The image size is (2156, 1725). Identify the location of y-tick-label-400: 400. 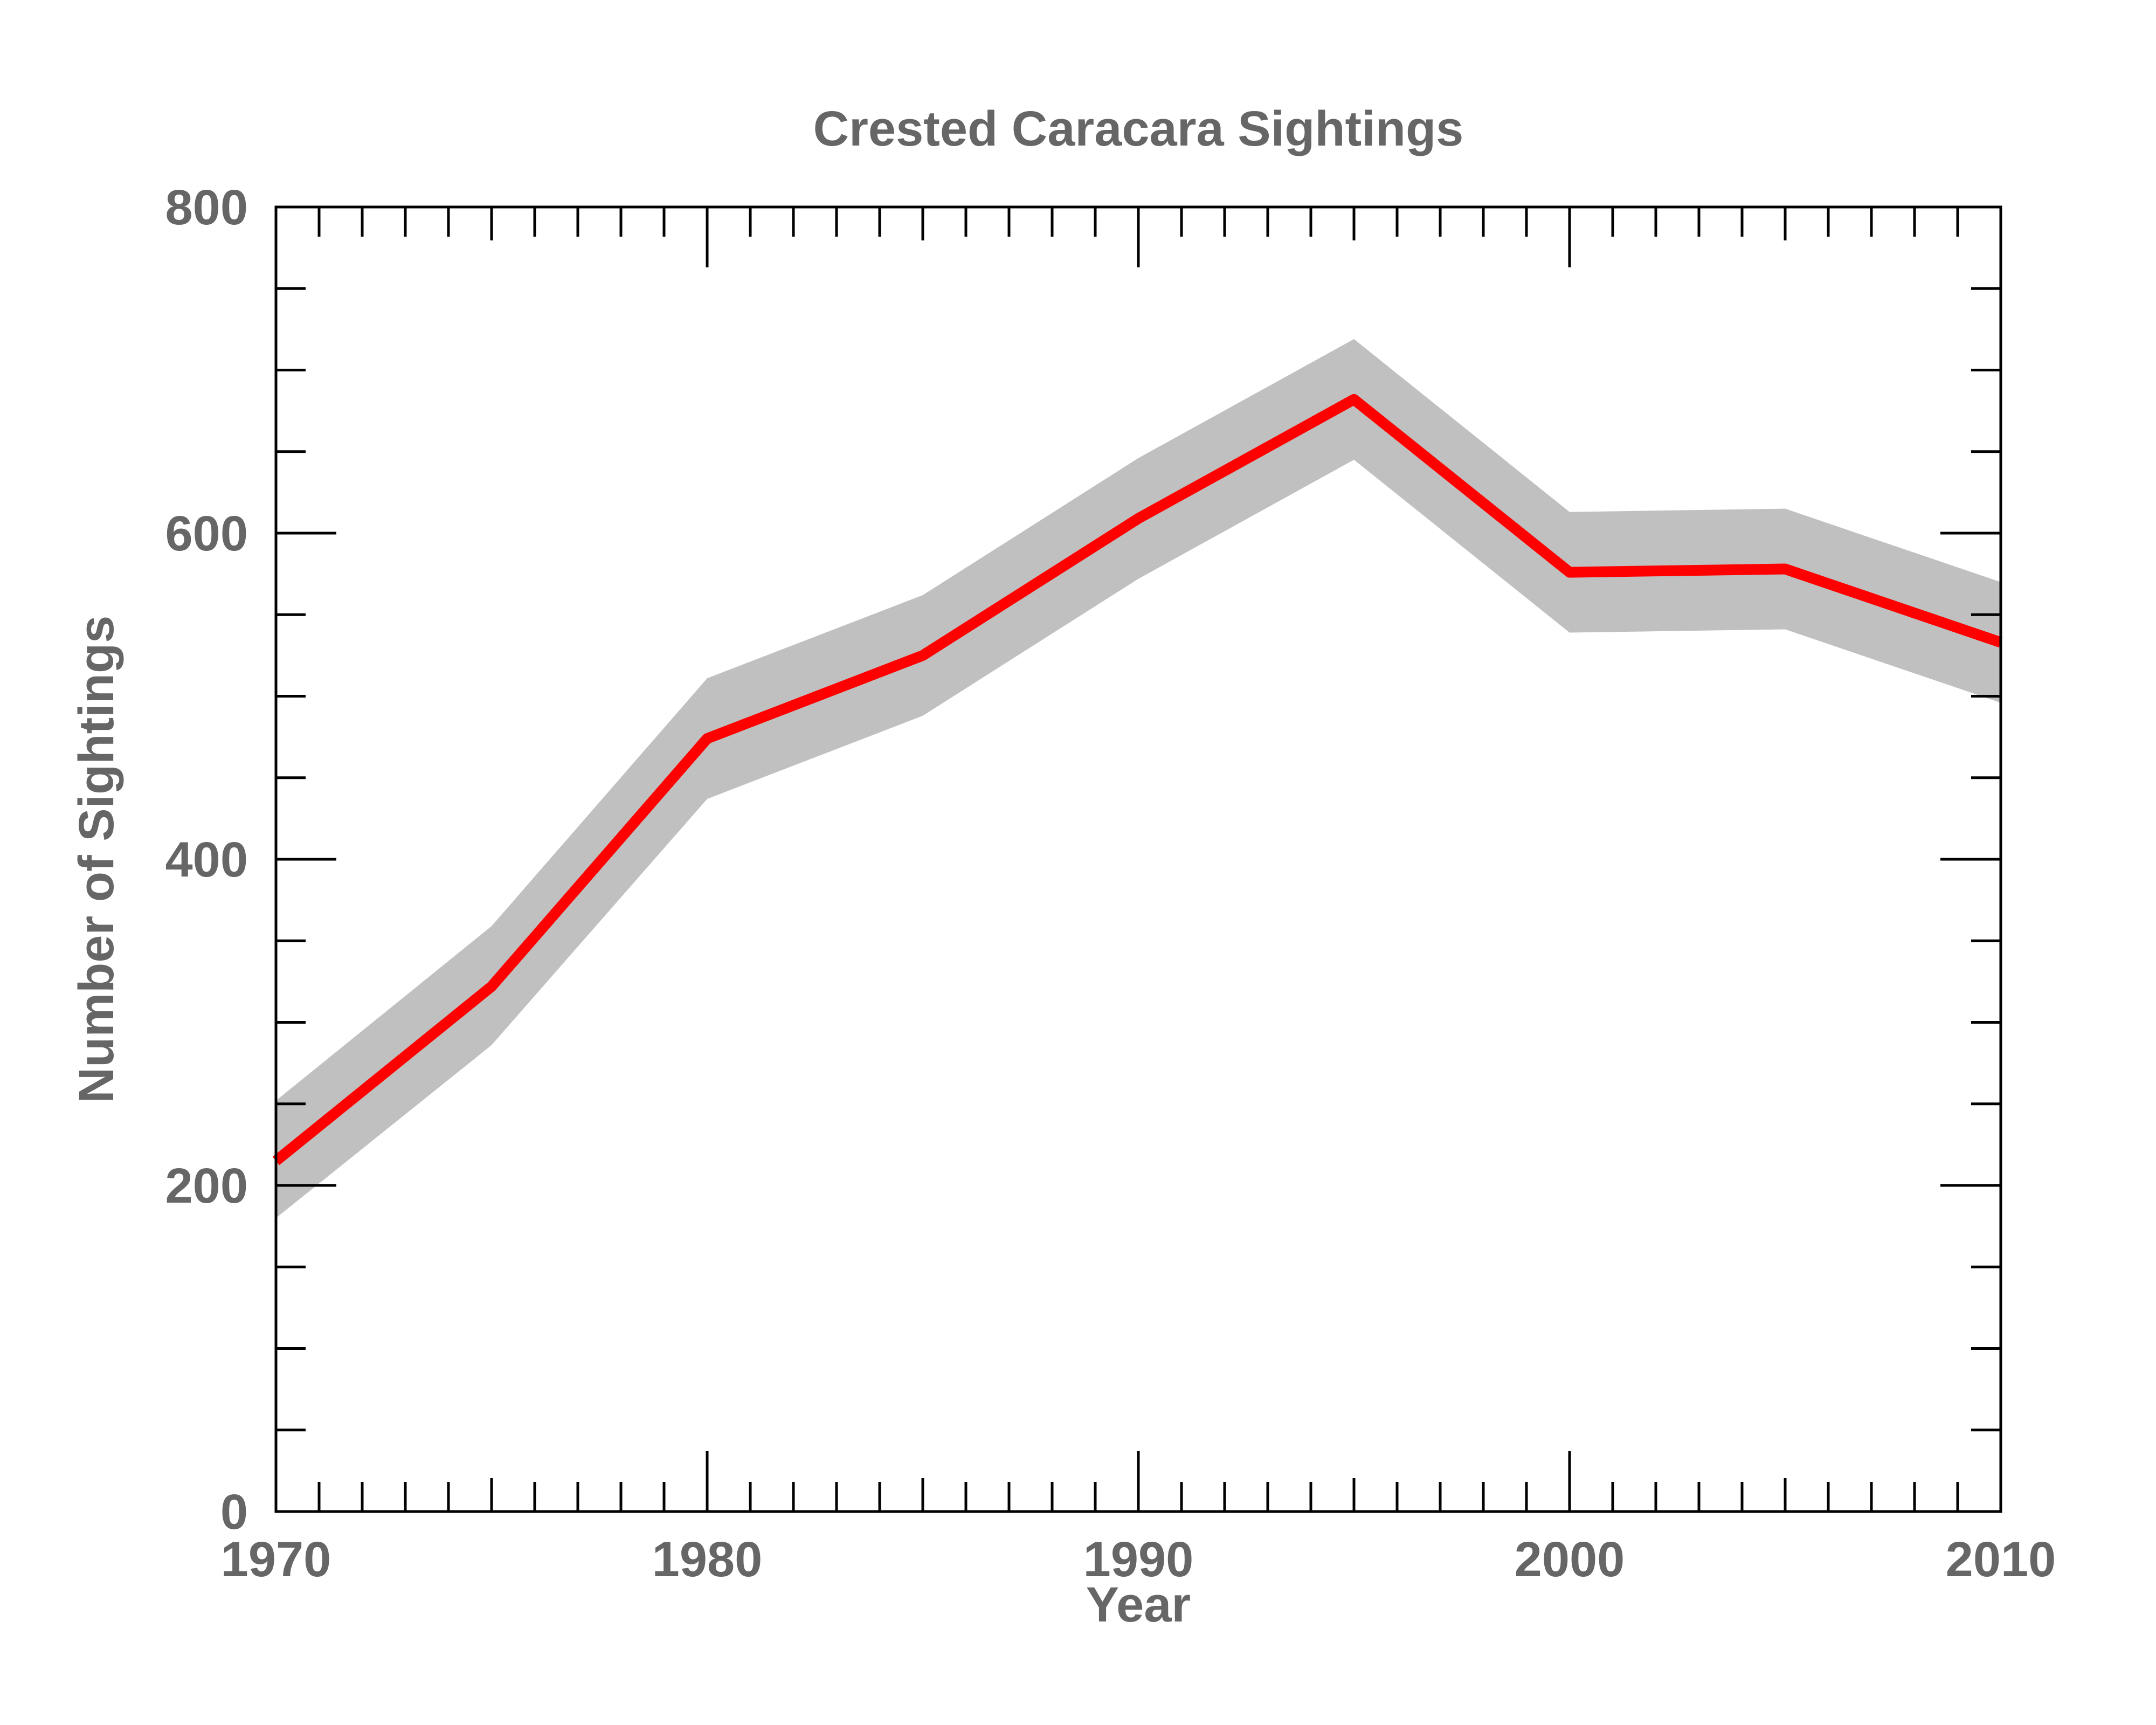
(206, 859).